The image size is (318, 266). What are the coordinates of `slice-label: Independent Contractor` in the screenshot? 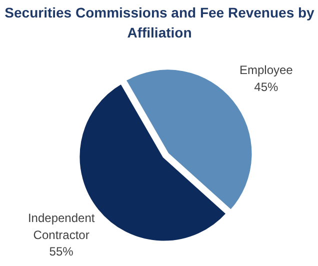 It's located at (62, 226).